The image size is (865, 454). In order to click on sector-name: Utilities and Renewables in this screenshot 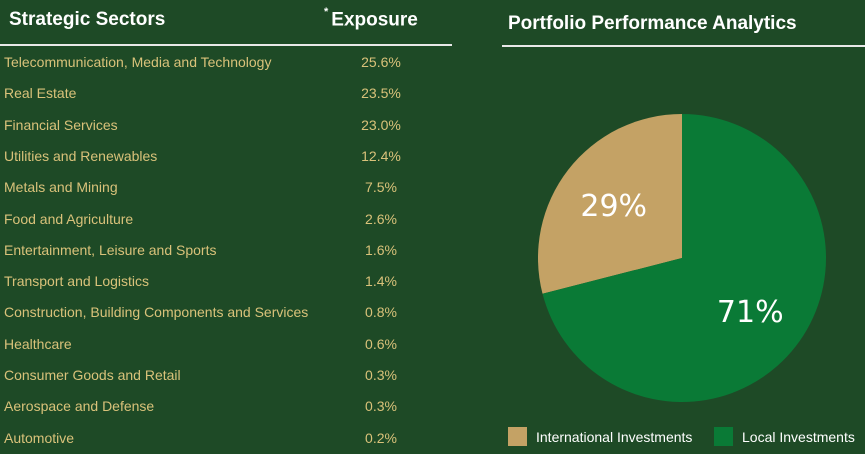, I will do `click(81, 155)`.